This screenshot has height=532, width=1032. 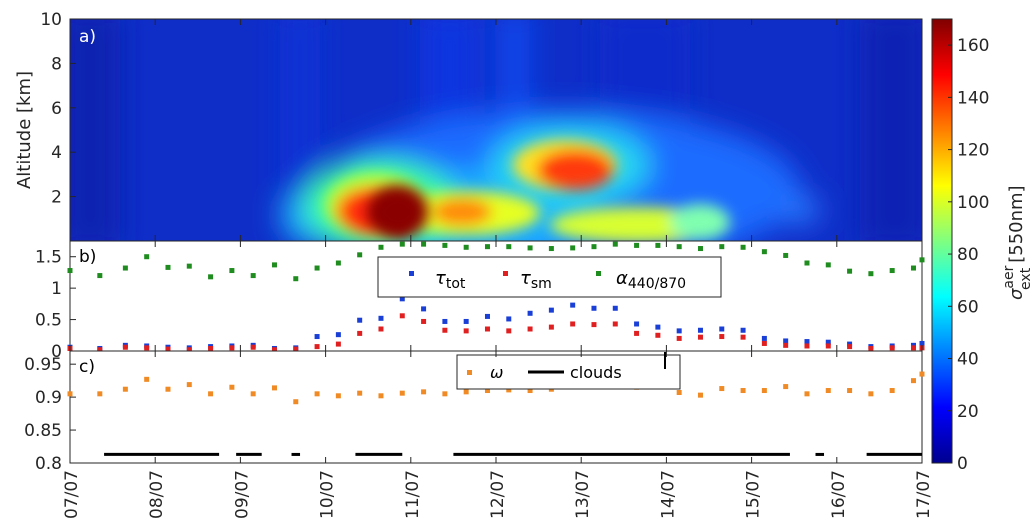 I want to click on colorbar-tick-label: 140, so click(x=973, y=98).